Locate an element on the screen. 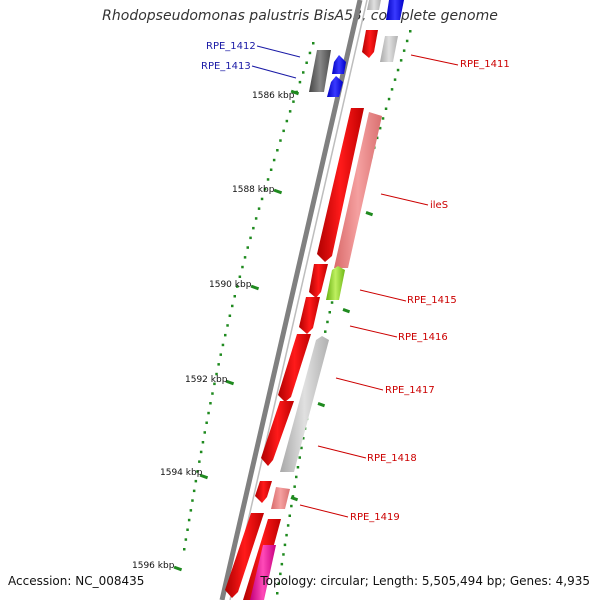 This screenshot has width=600, height=600. scale-tick-1596: 1596 kbp is located at coordinates (157, 566).